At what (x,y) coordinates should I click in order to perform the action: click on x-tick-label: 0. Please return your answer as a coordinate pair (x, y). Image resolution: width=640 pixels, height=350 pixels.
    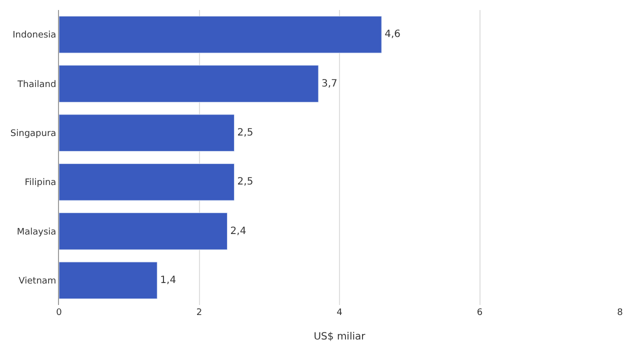
    Looking at the image, I should click on (59, 313).